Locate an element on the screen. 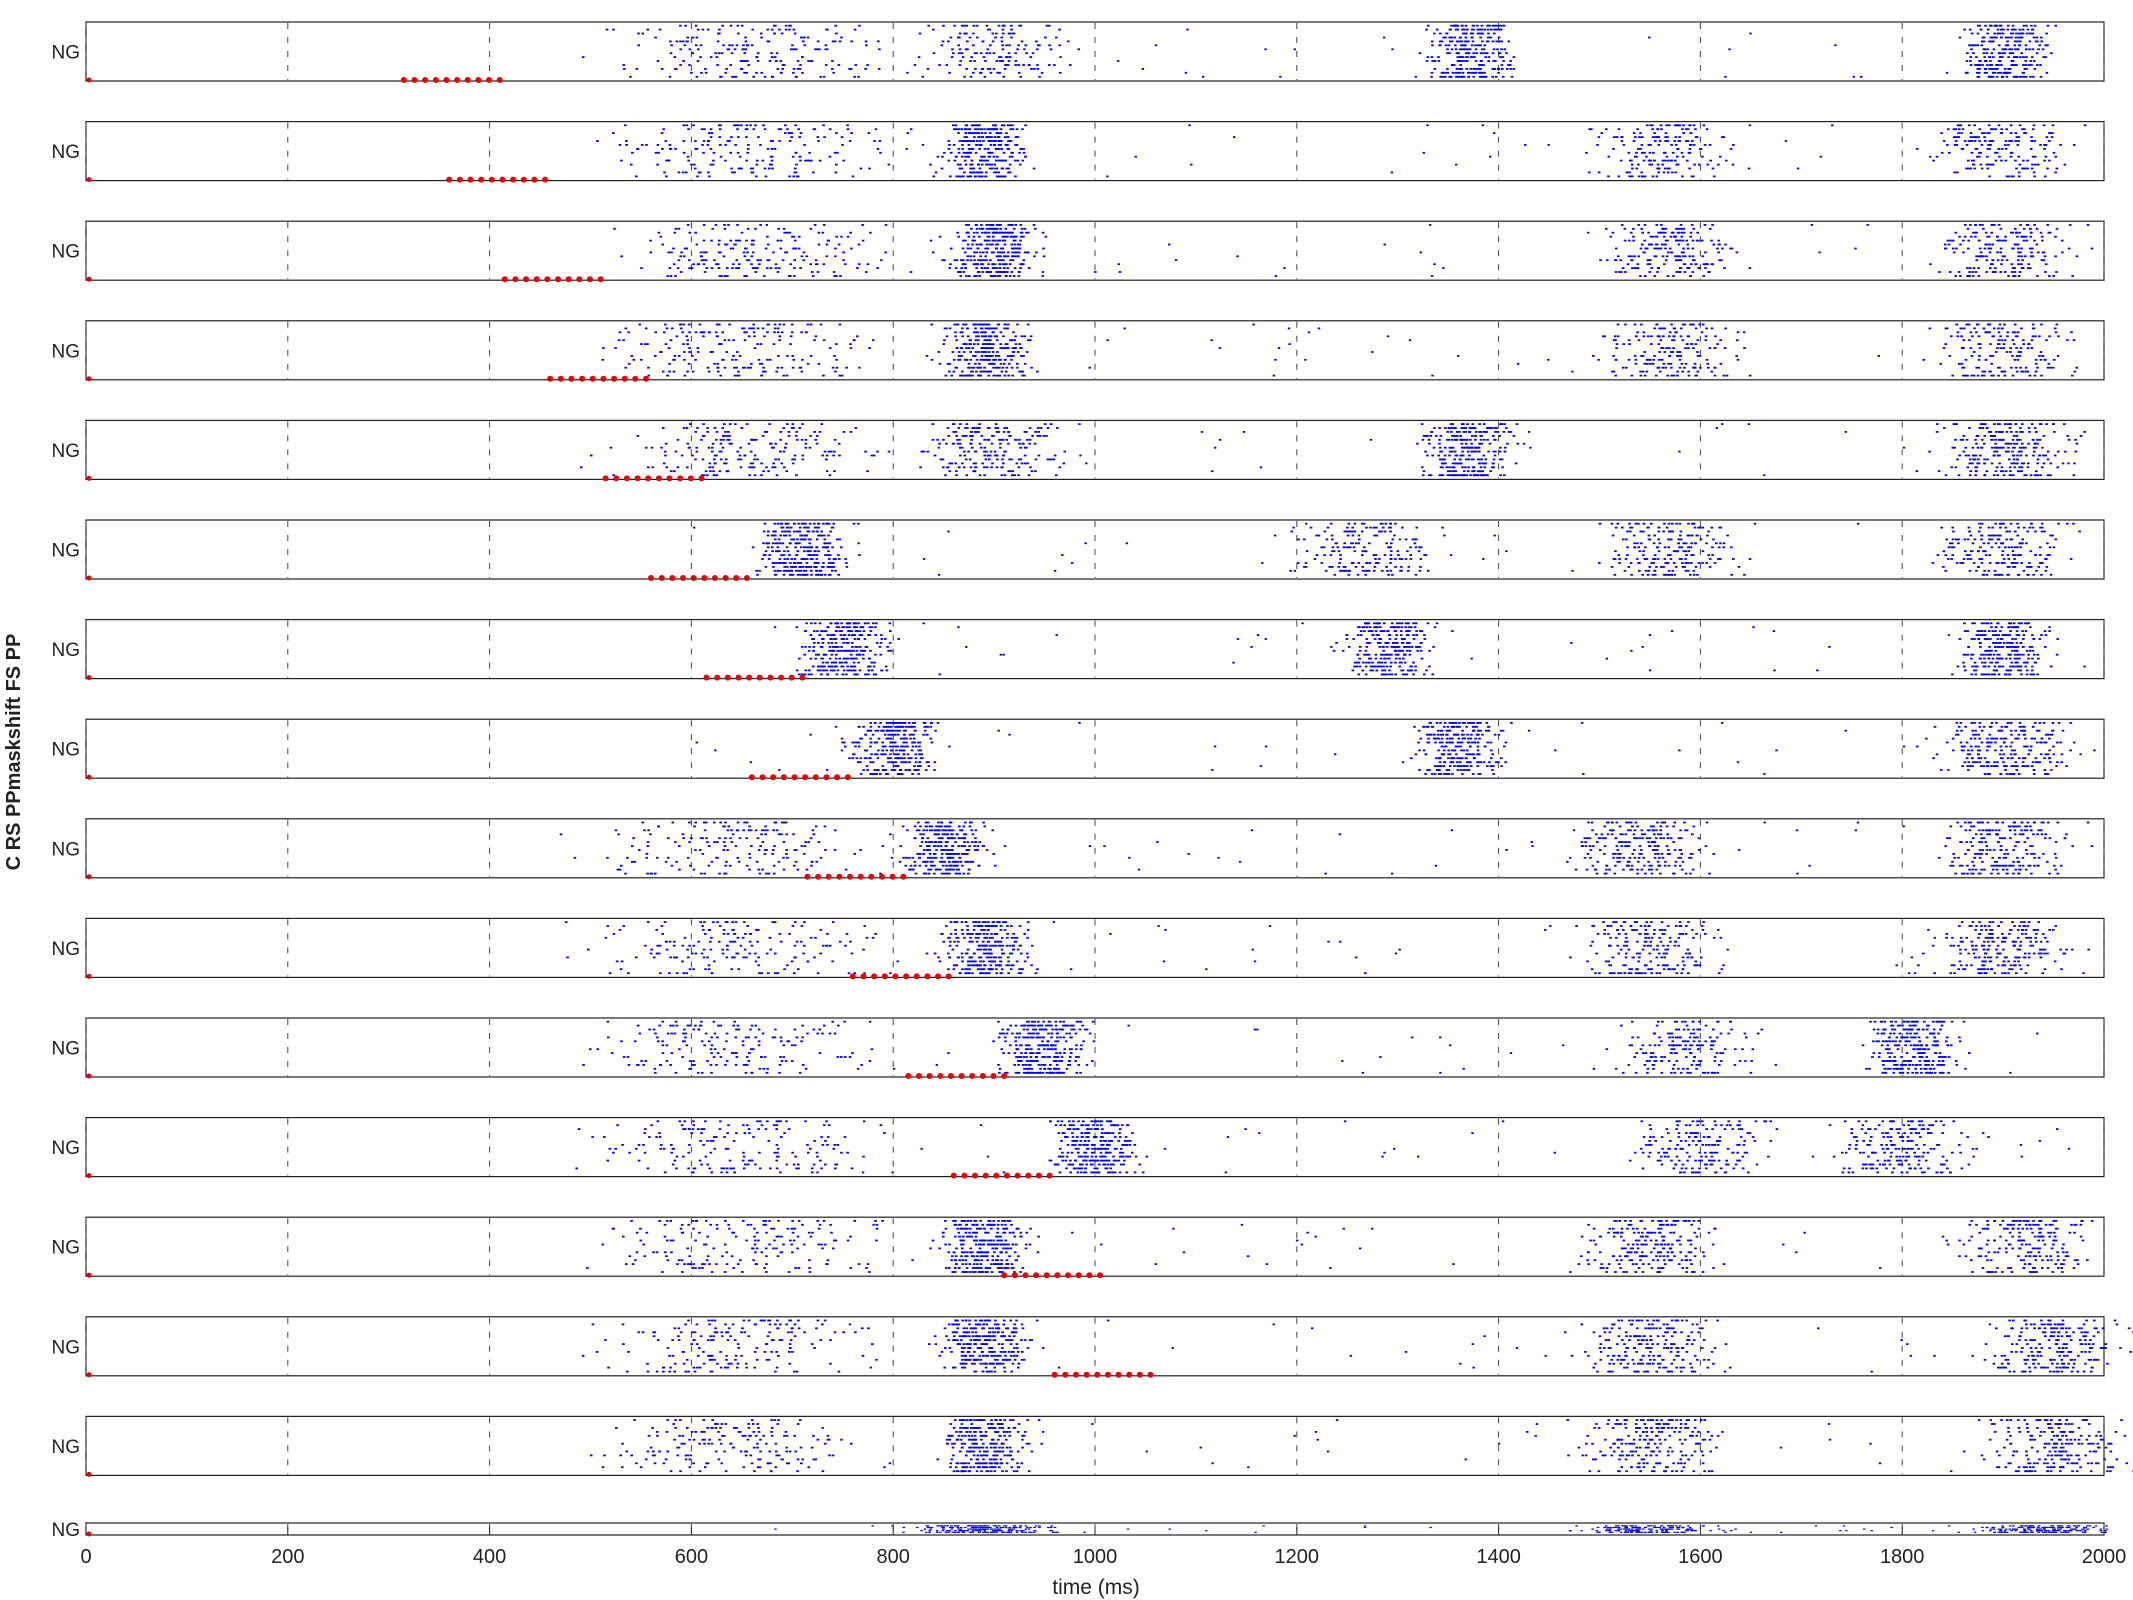 The height and width of the screenshot is (1600, 2133). stimulus-marker is located at coordinates (616, 478).